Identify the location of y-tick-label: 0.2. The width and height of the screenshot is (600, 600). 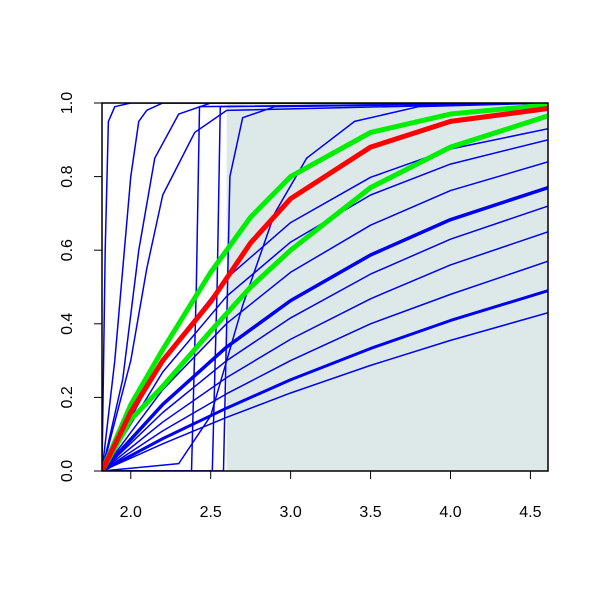
(67, 397).